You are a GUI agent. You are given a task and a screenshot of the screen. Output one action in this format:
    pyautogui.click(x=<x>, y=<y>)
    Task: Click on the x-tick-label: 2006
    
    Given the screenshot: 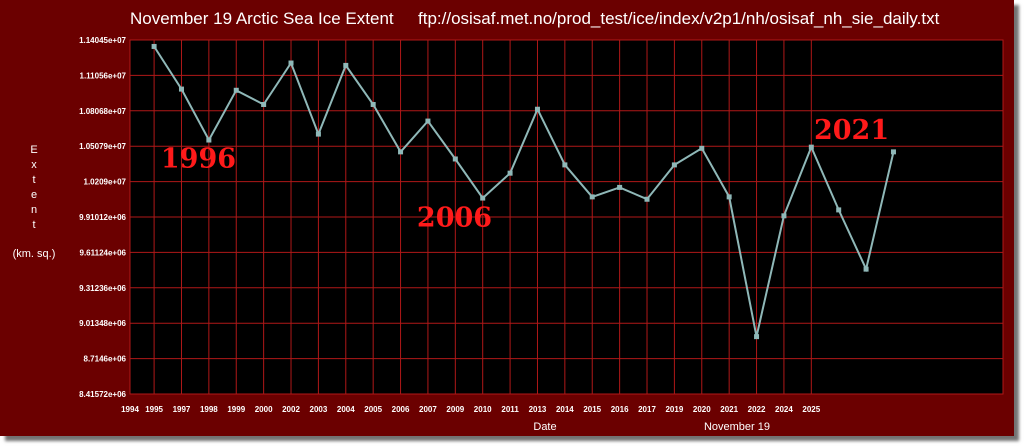 What is the action you would take?
    pyautogui.click(x=401, y=409)
    